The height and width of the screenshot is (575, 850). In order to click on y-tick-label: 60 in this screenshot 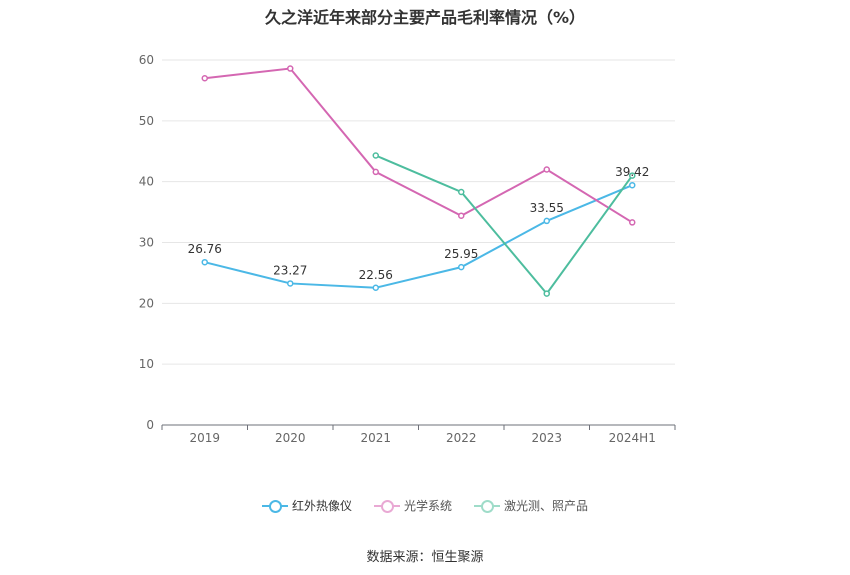, I will do `click(146, 60)`.